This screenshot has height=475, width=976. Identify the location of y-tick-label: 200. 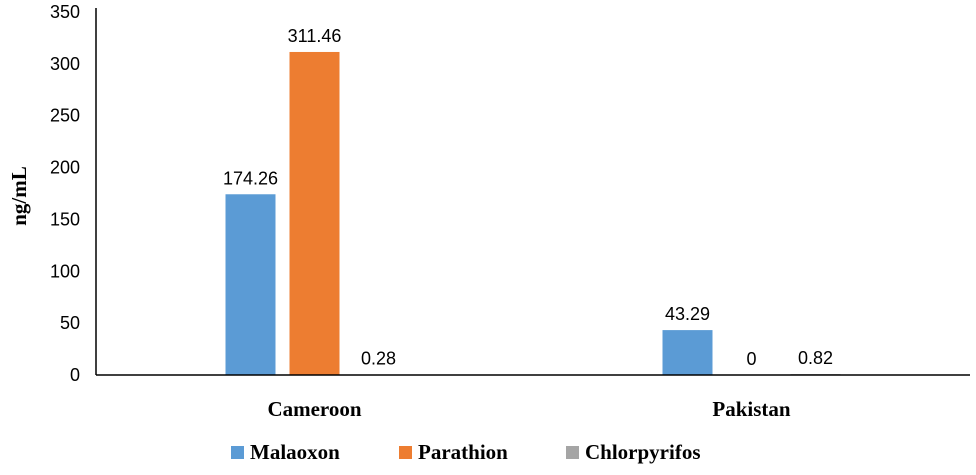
(65, 168).